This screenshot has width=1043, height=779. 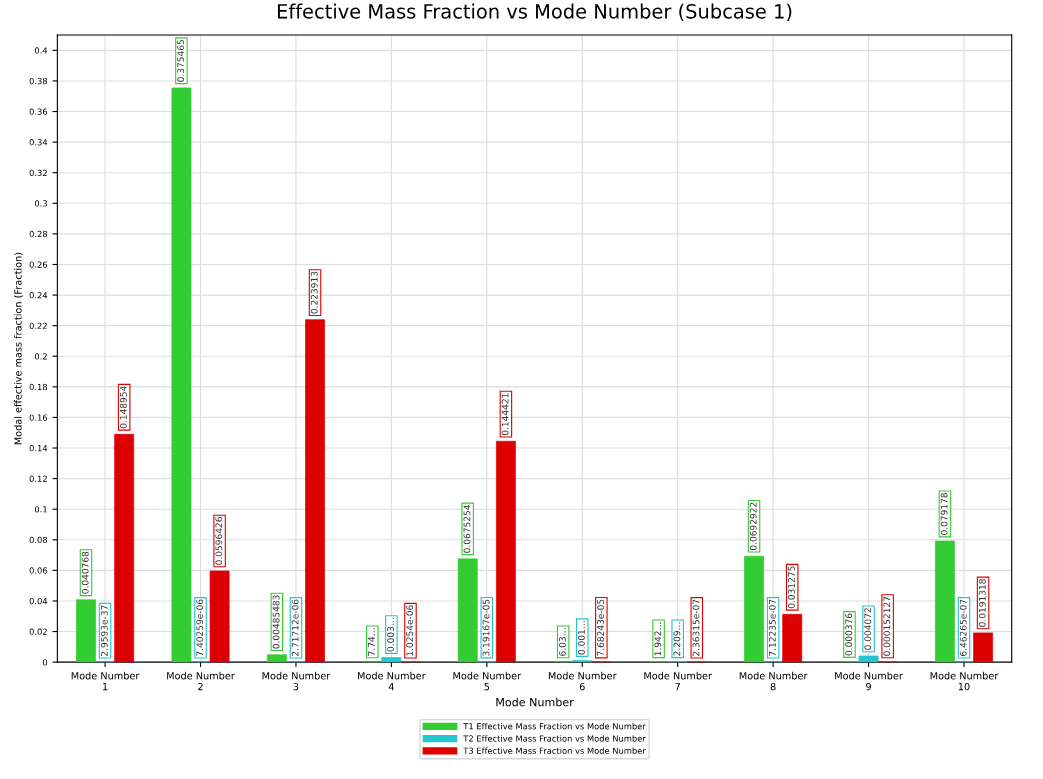 What do you see at coordinates (887, 626) in the screenshot?
I see `data-label: 0.000152127` at bounding box center [887, 626].